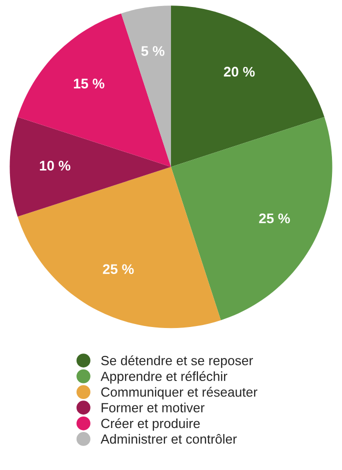 This screenshot has height=470, width=342. I want to click on legend-label: Communiquer et réseauter, so click(179, 393).